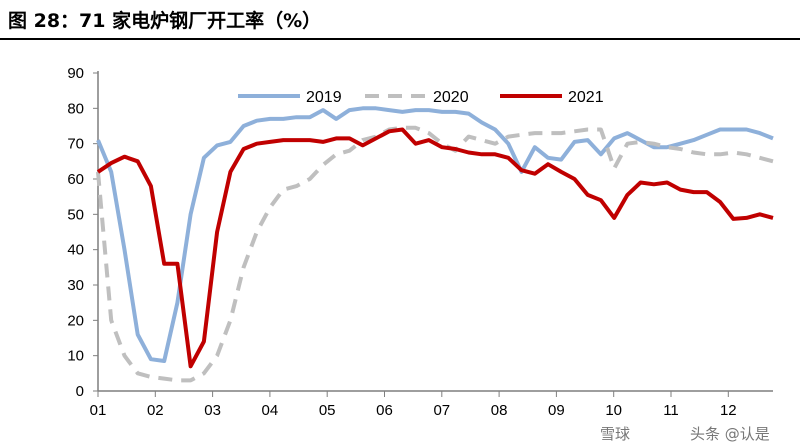 The height and width of the screenshot is (442, 800). Describe the element at coordinates (75, 73) in the screenshot. I see `y-tick-label: 90` at that location.